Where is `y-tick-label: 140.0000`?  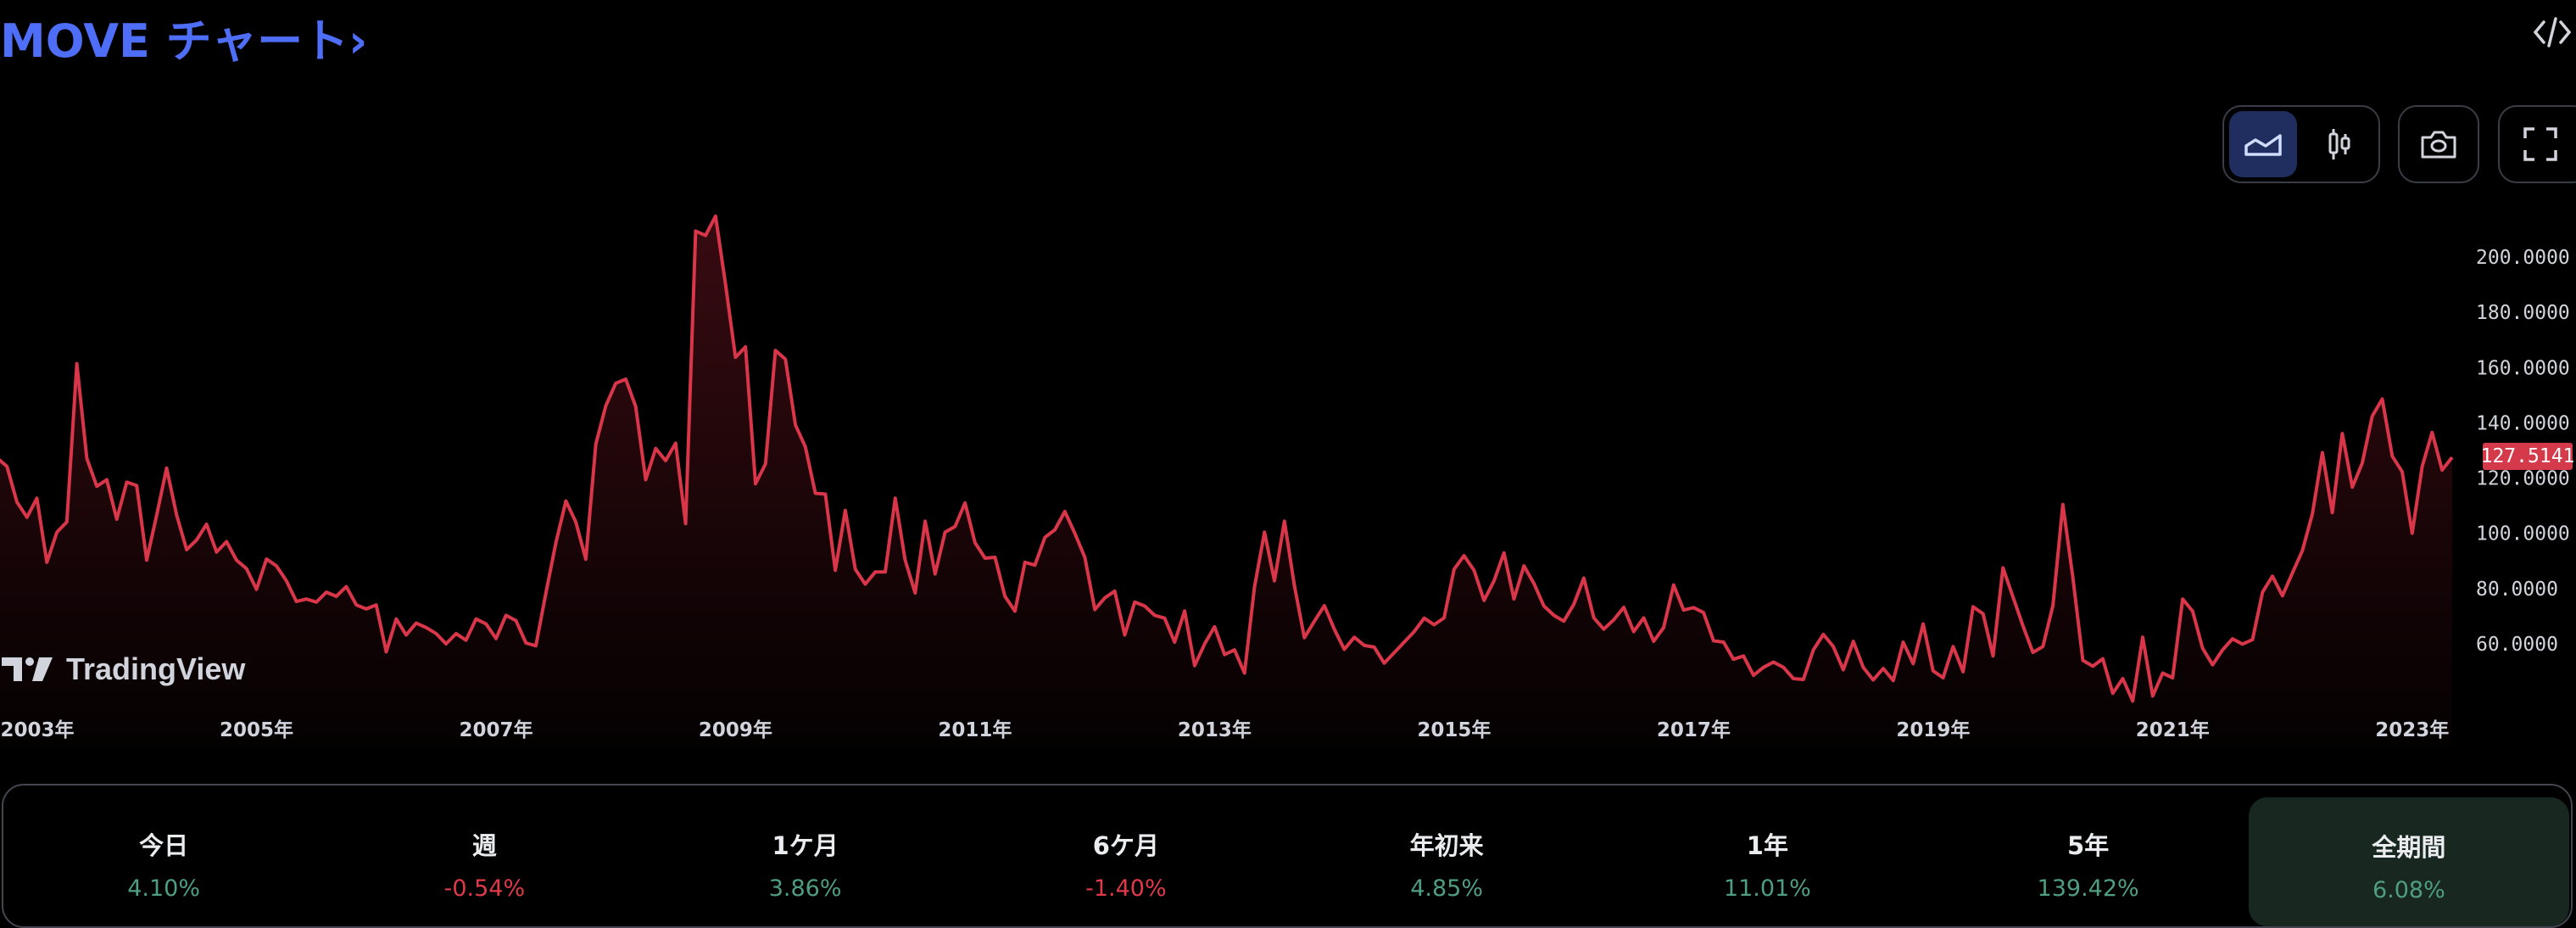
y-tick-label: 140.0000 is located at coordinates (2523, 423).